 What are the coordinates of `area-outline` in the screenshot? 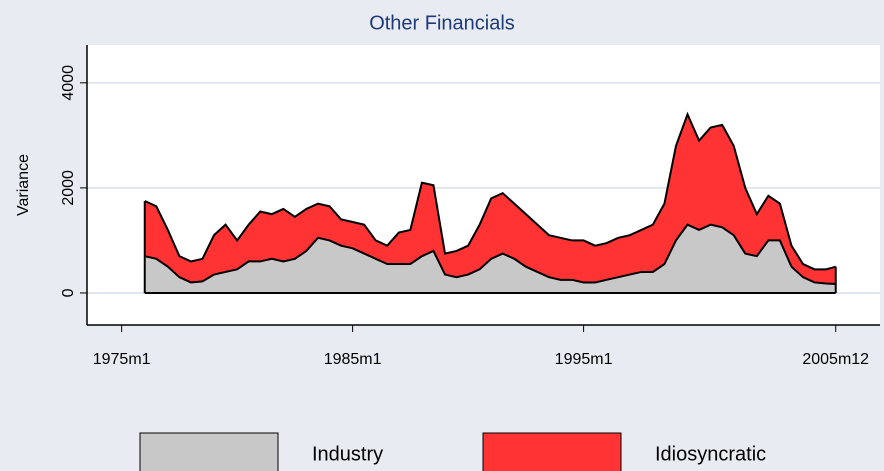 It's located at (490, 254).